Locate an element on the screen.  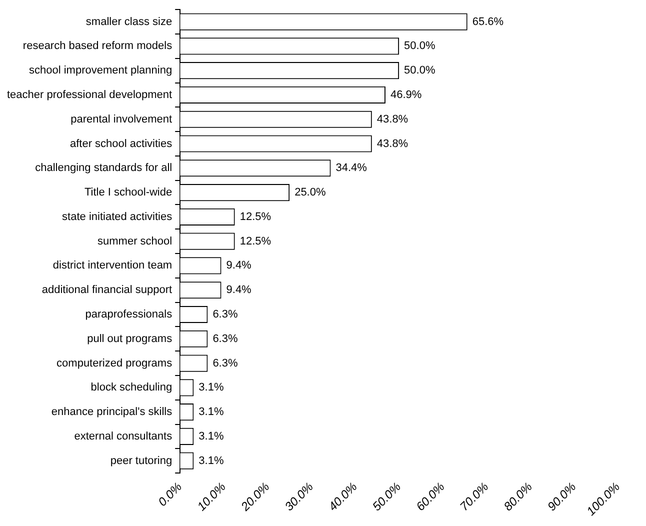
y-tick-label: summer school is located at coordinates (135, 241).